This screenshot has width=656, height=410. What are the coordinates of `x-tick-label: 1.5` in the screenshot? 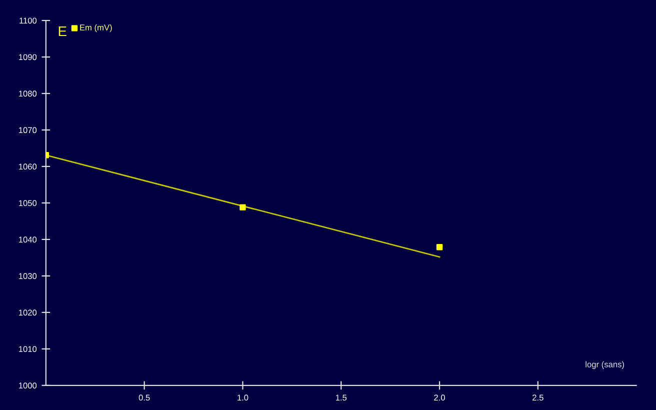 It's located at (341, 397).